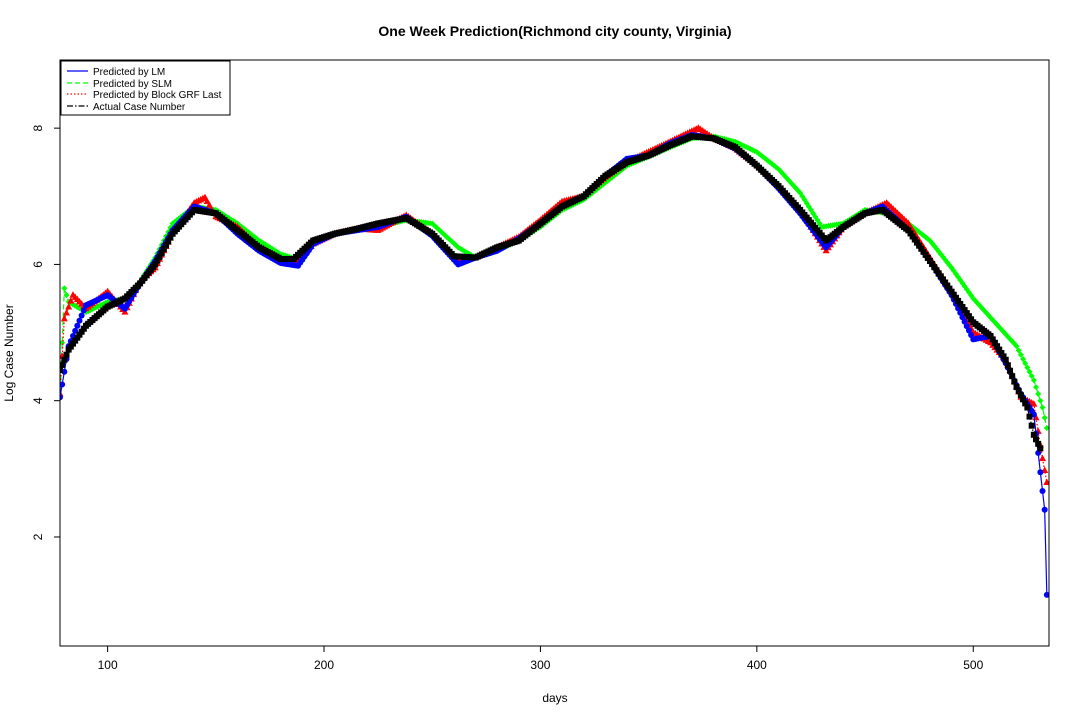 This screenshot has width=1080, height=720. I want to click on legend-label-lm: Predicted by LM, so click(129, 72).